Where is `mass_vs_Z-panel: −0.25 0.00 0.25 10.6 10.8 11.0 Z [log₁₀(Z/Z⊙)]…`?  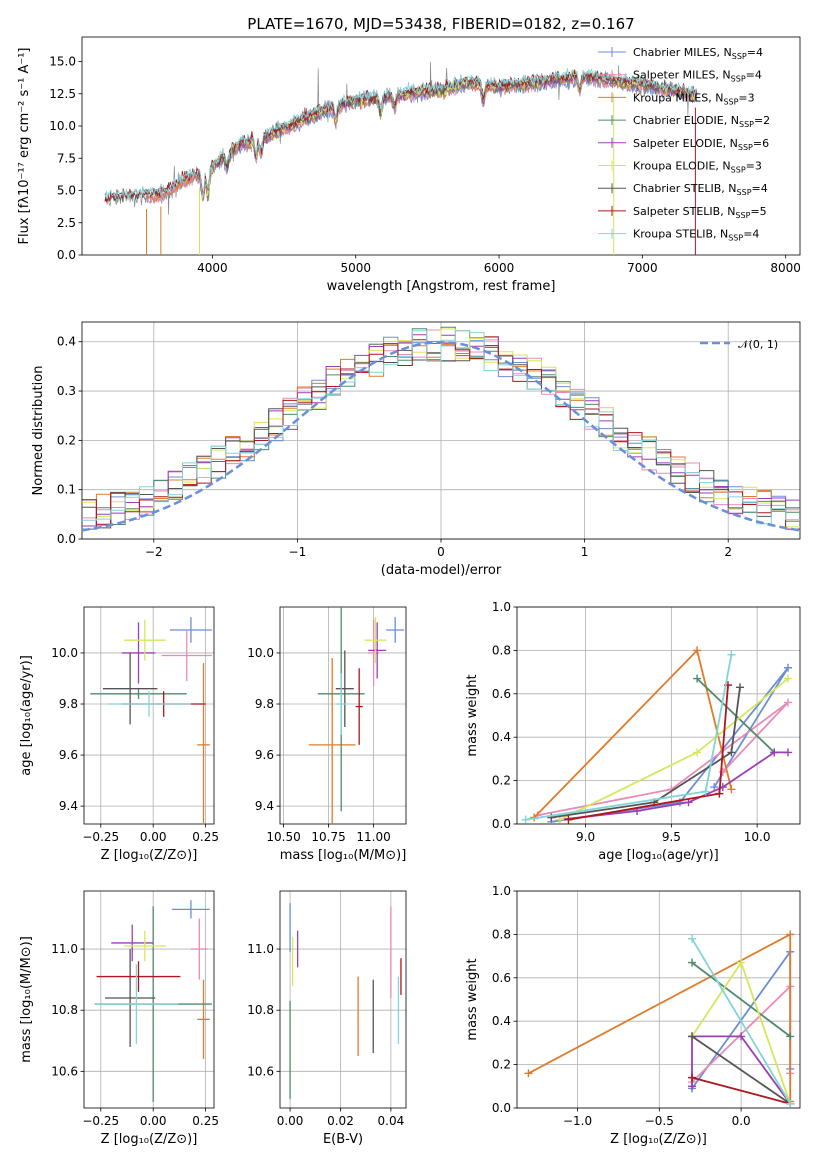 mass_vs_Z-panel: −0.25 0.00 0.25 10.6 10.8 11.0 Z [log₁₀(Z/Z⊙)]… is located at coordinates (119, 1018).